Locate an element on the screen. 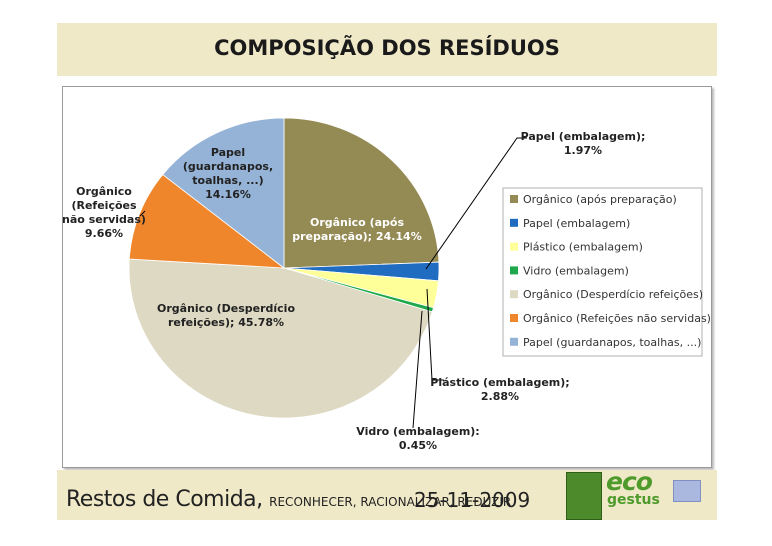  legend-box is located at coordinates (602, 272).